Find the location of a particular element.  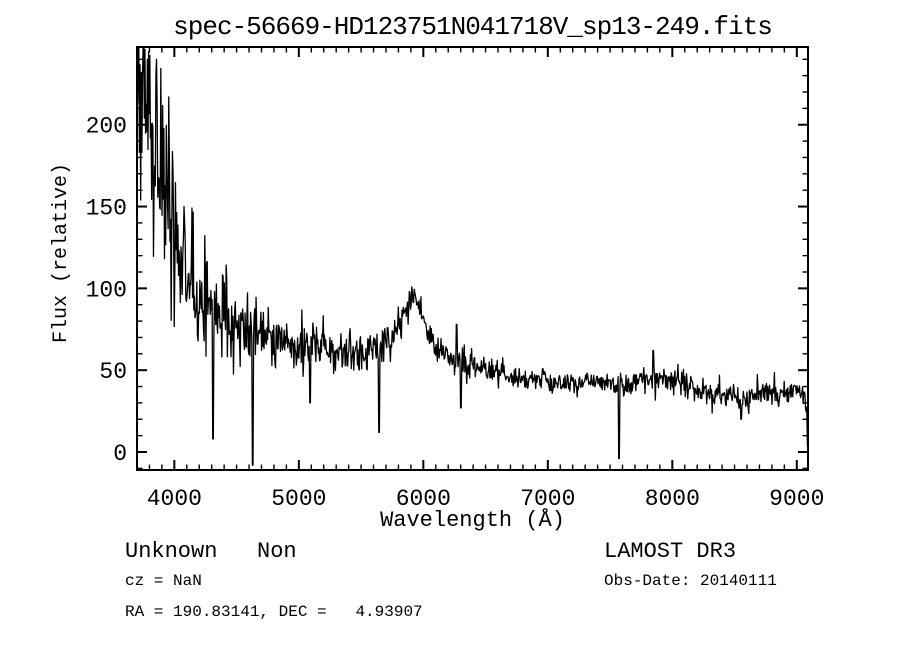

y-tick-label: 50 is located at coordinates (113, 372).